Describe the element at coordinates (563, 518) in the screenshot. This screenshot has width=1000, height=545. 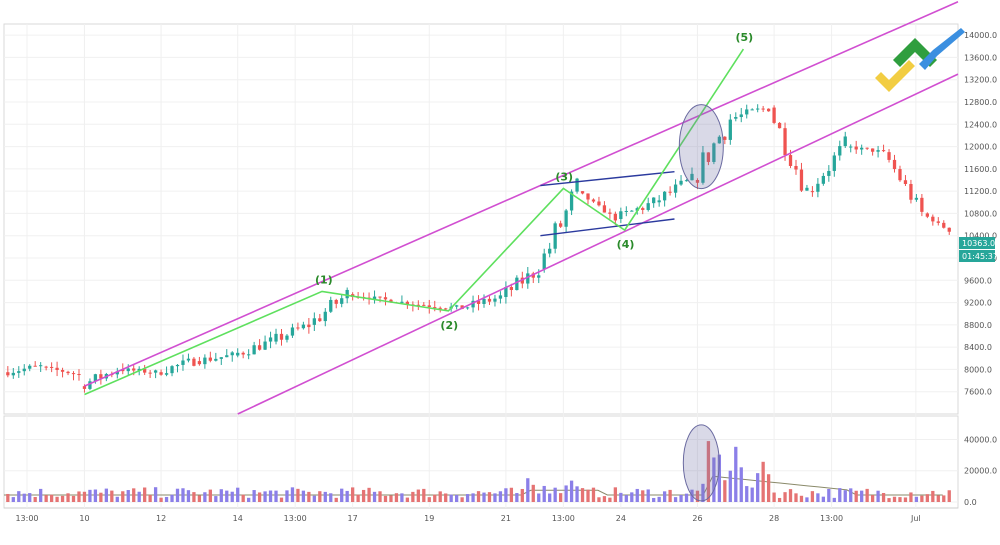
I see `time-tick-label: 13:00` at that location.